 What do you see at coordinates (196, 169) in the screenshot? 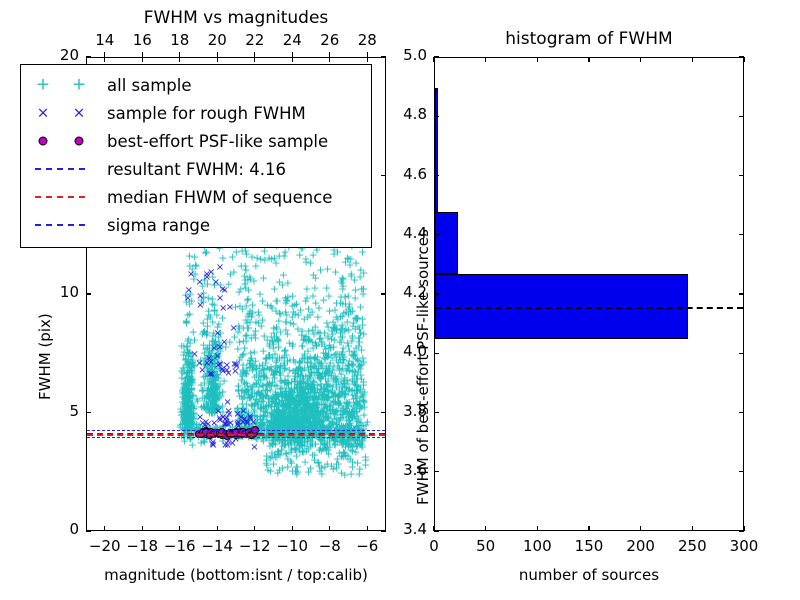
I see `legend-item: resultant FWHM: 4.16` at bounding box center [196, 169].